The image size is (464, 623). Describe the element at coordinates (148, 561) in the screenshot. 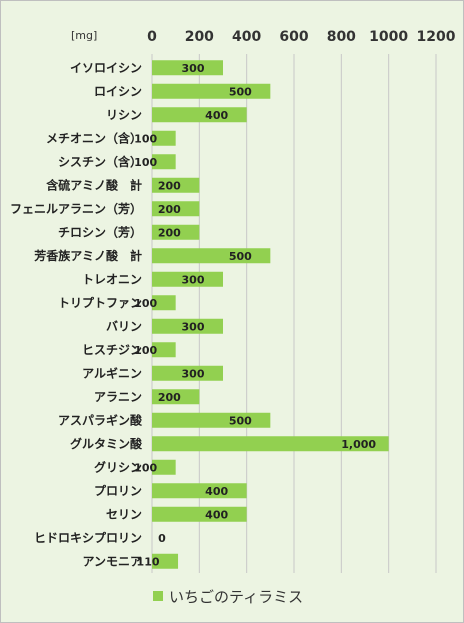

I see `data-label: 110` at that location.